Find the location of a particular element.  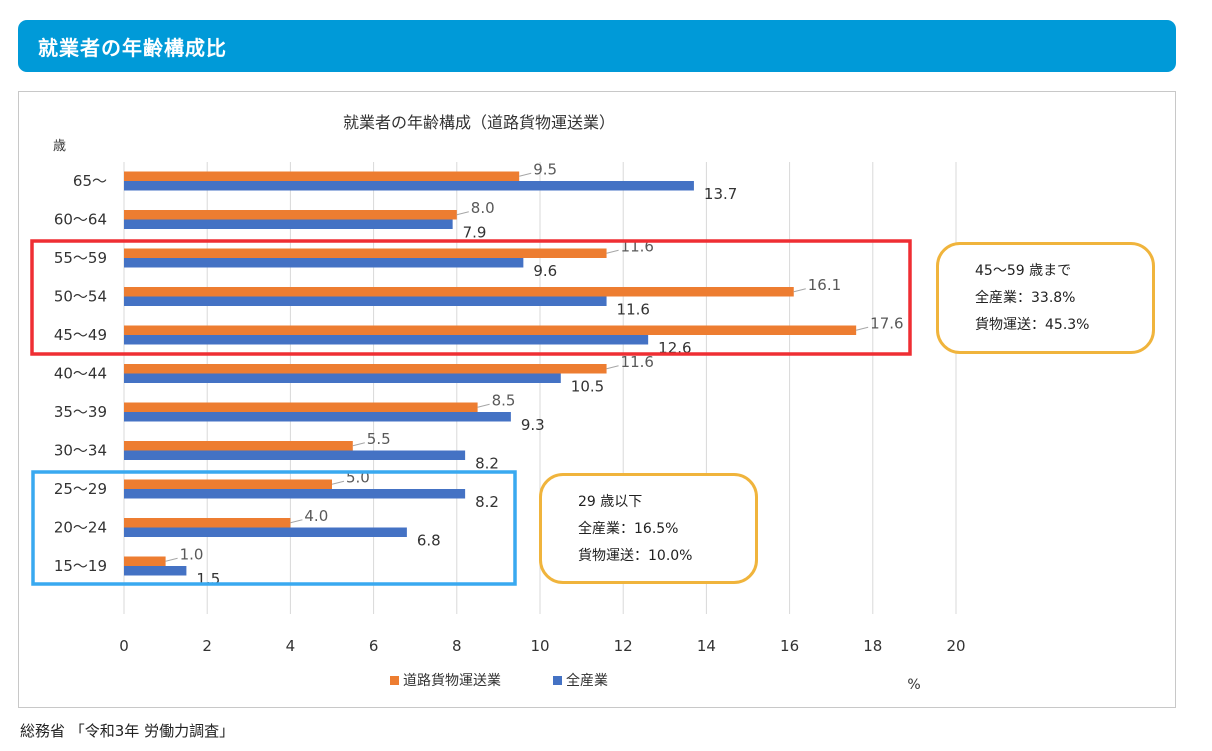

data-label-all-industry: 6.8 is located at coordinates (429, 541).